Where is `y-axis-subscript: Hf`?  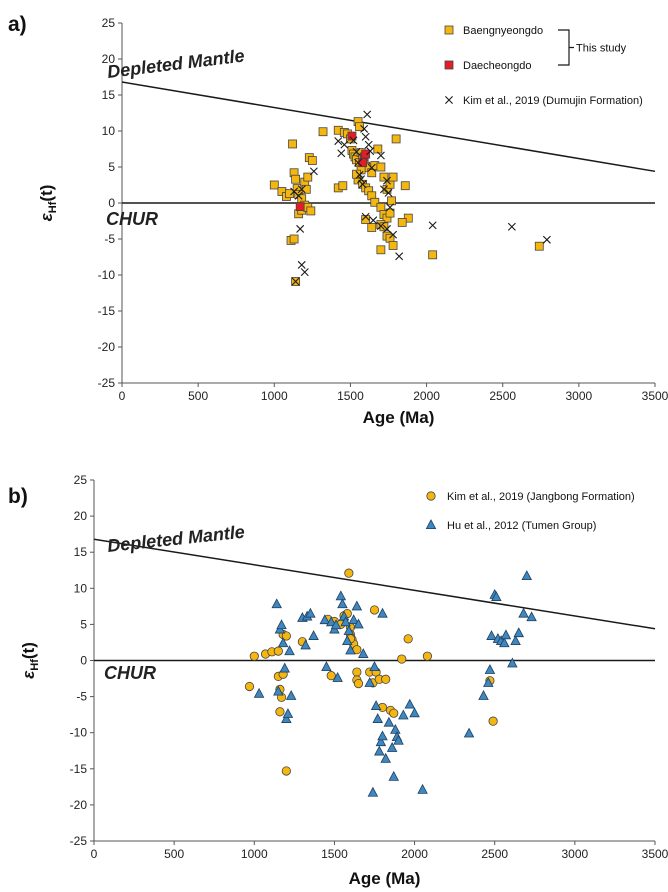 y-axis-subscript: Hf is located at coordinates (35, 665).